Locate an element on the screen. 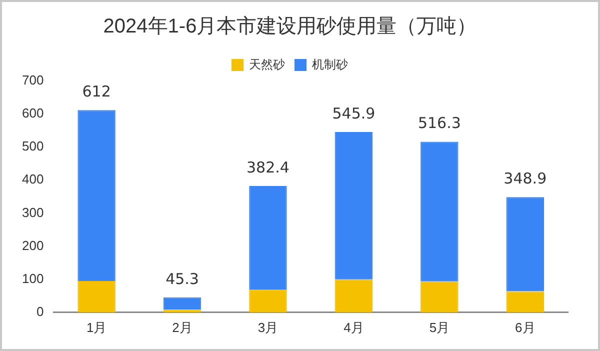 The width and height of the screenshot is (600, 351). x-tick-label: 6月 is located at coordinates (525, 327).